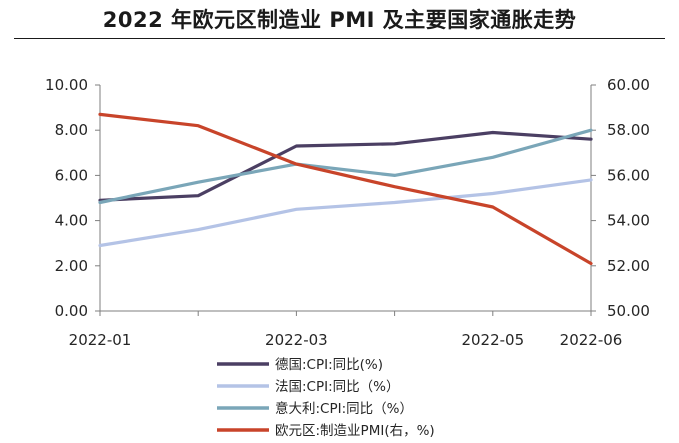 Image resolution: width=679 pixels, height=443 pixels. I want to click on left-tick-label: 0.00, so click(71, 311).